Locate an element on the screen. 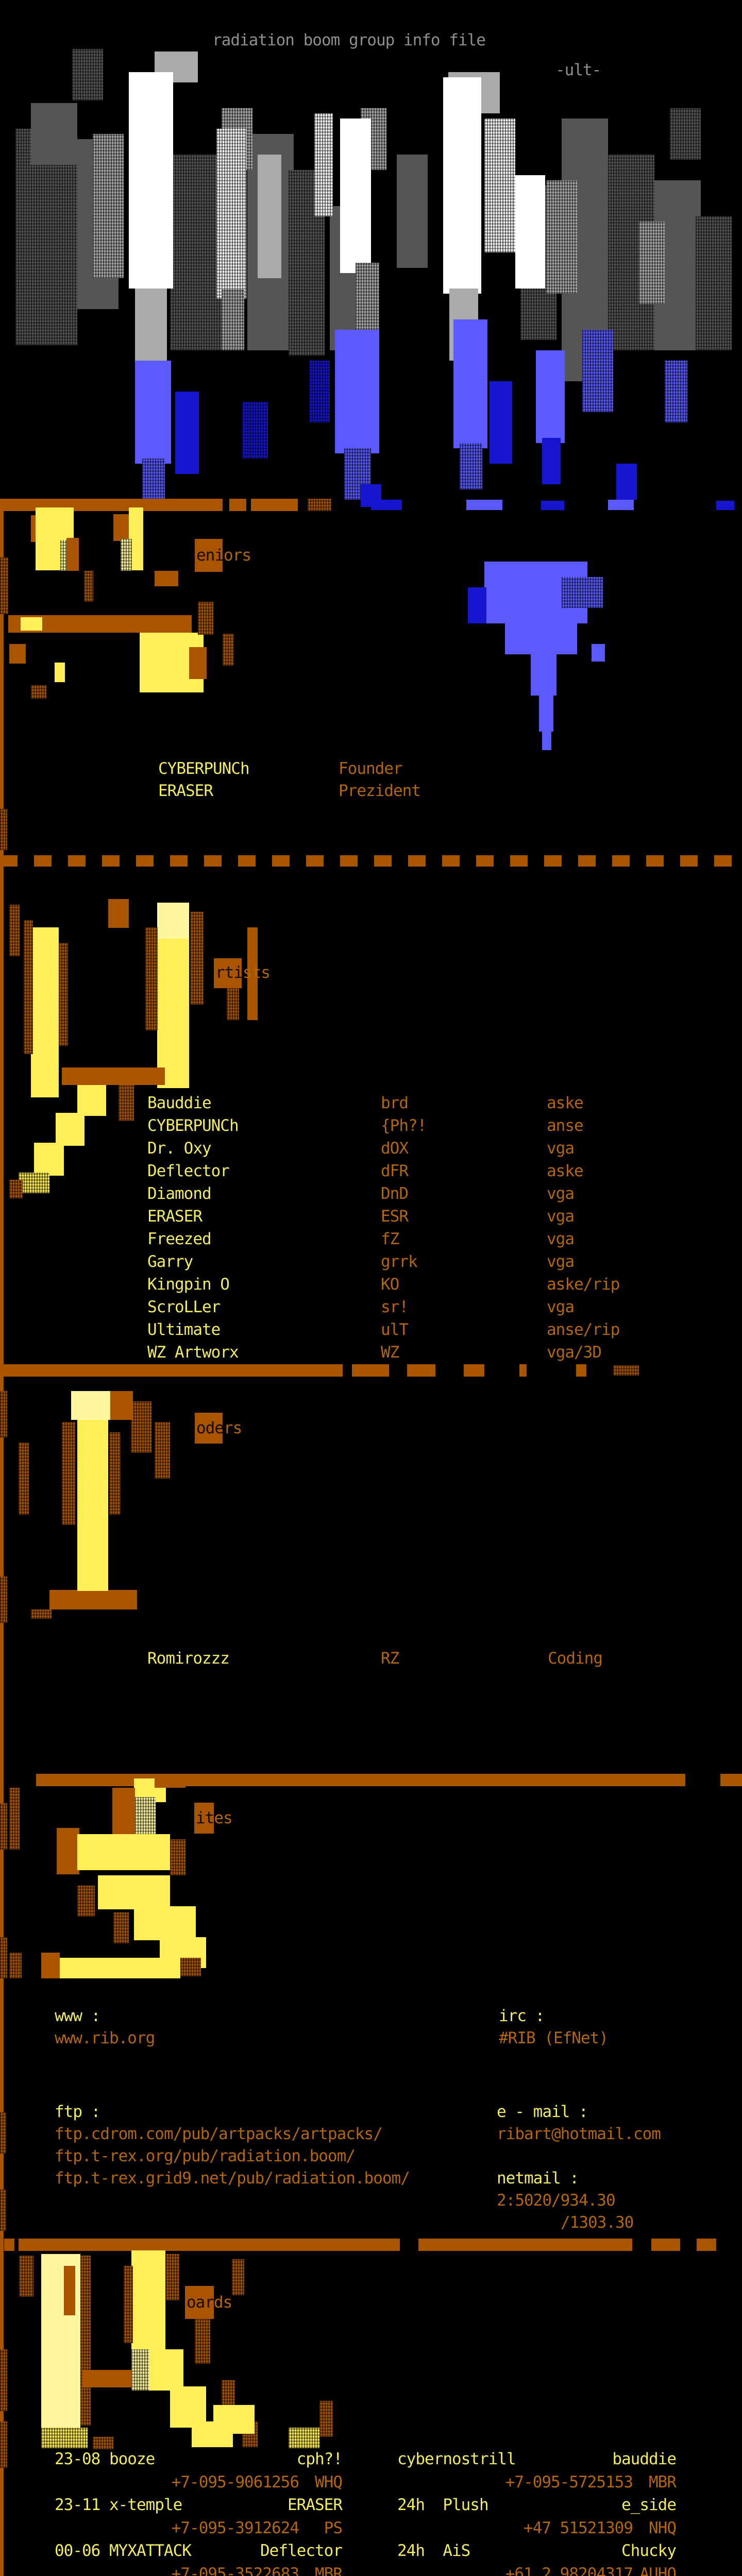 This screenshot has height=2576, width=742. sites-label-after: es is located at coordinates (223, 1818).